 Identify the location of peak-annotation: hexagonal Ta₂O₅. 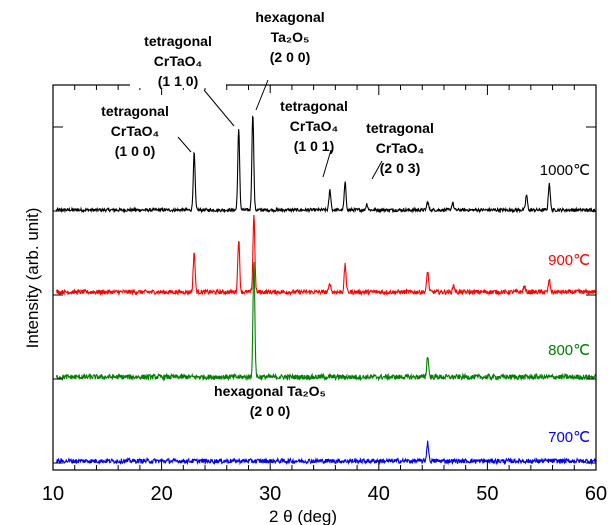
(270, 391).